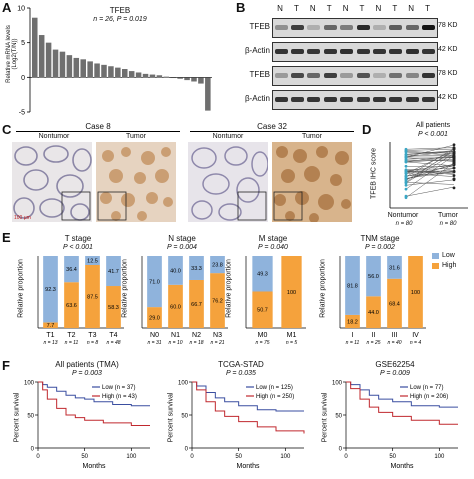 This screenshot has height=479, width=474. I want to click on panel-f-ytick-label: 50, so click(338, 417).